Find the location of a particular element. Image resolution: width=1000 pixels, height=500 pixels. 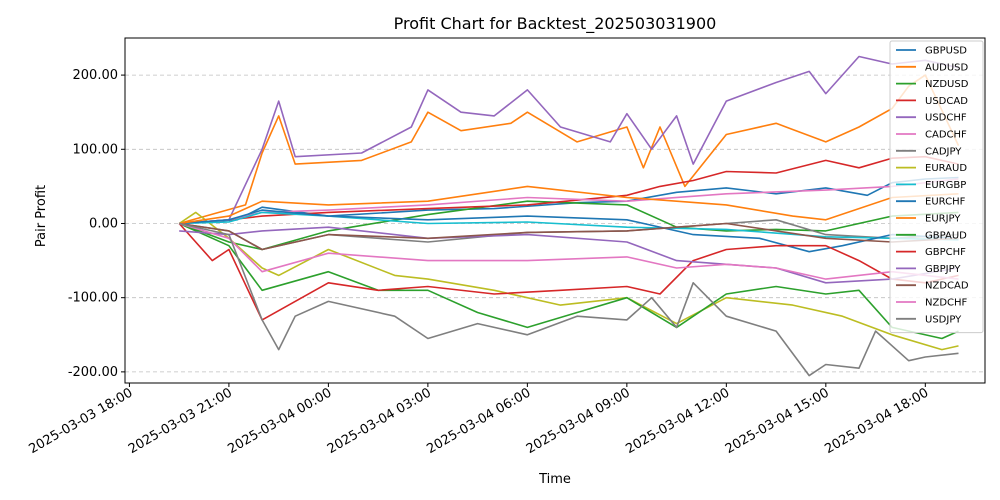

legend-label: CADJPY is located at coordinates (943, 151).